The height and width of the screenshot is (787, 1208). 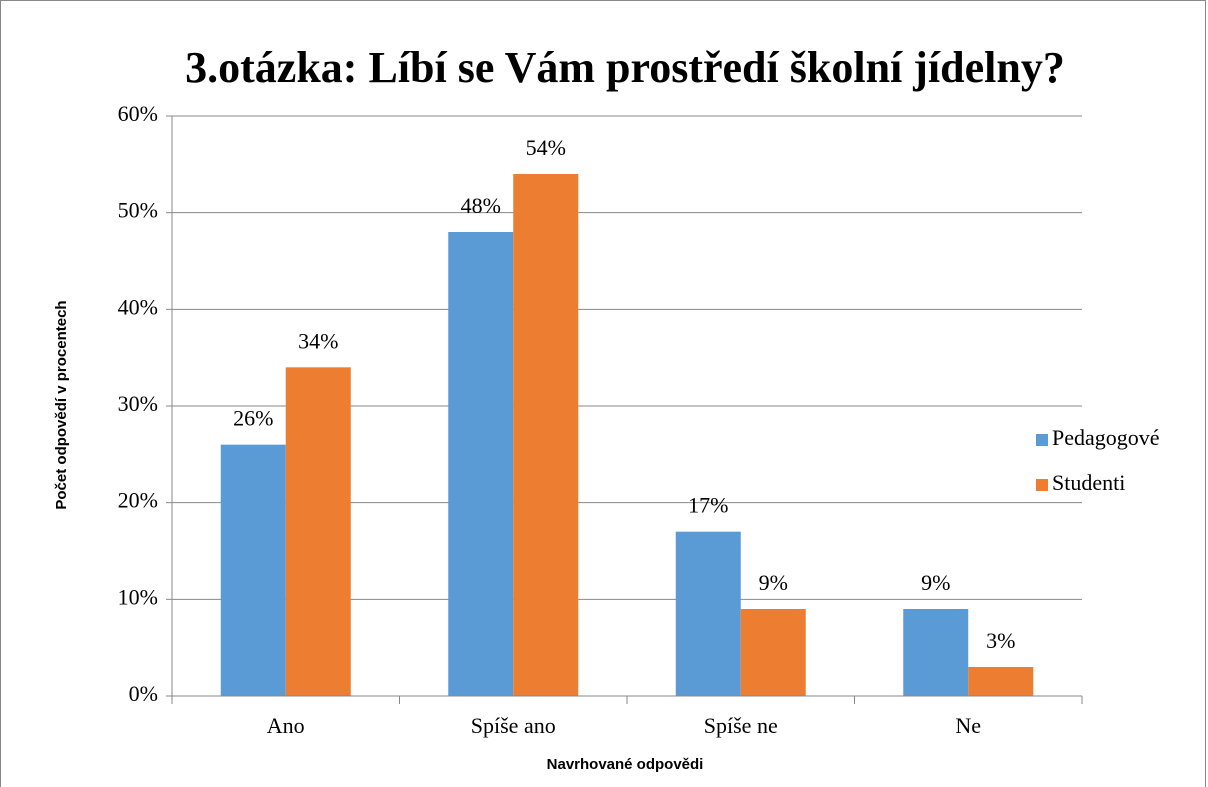 I want to click on x-axis-label: Navrhované odpovědi, so click(x=625, y=764).